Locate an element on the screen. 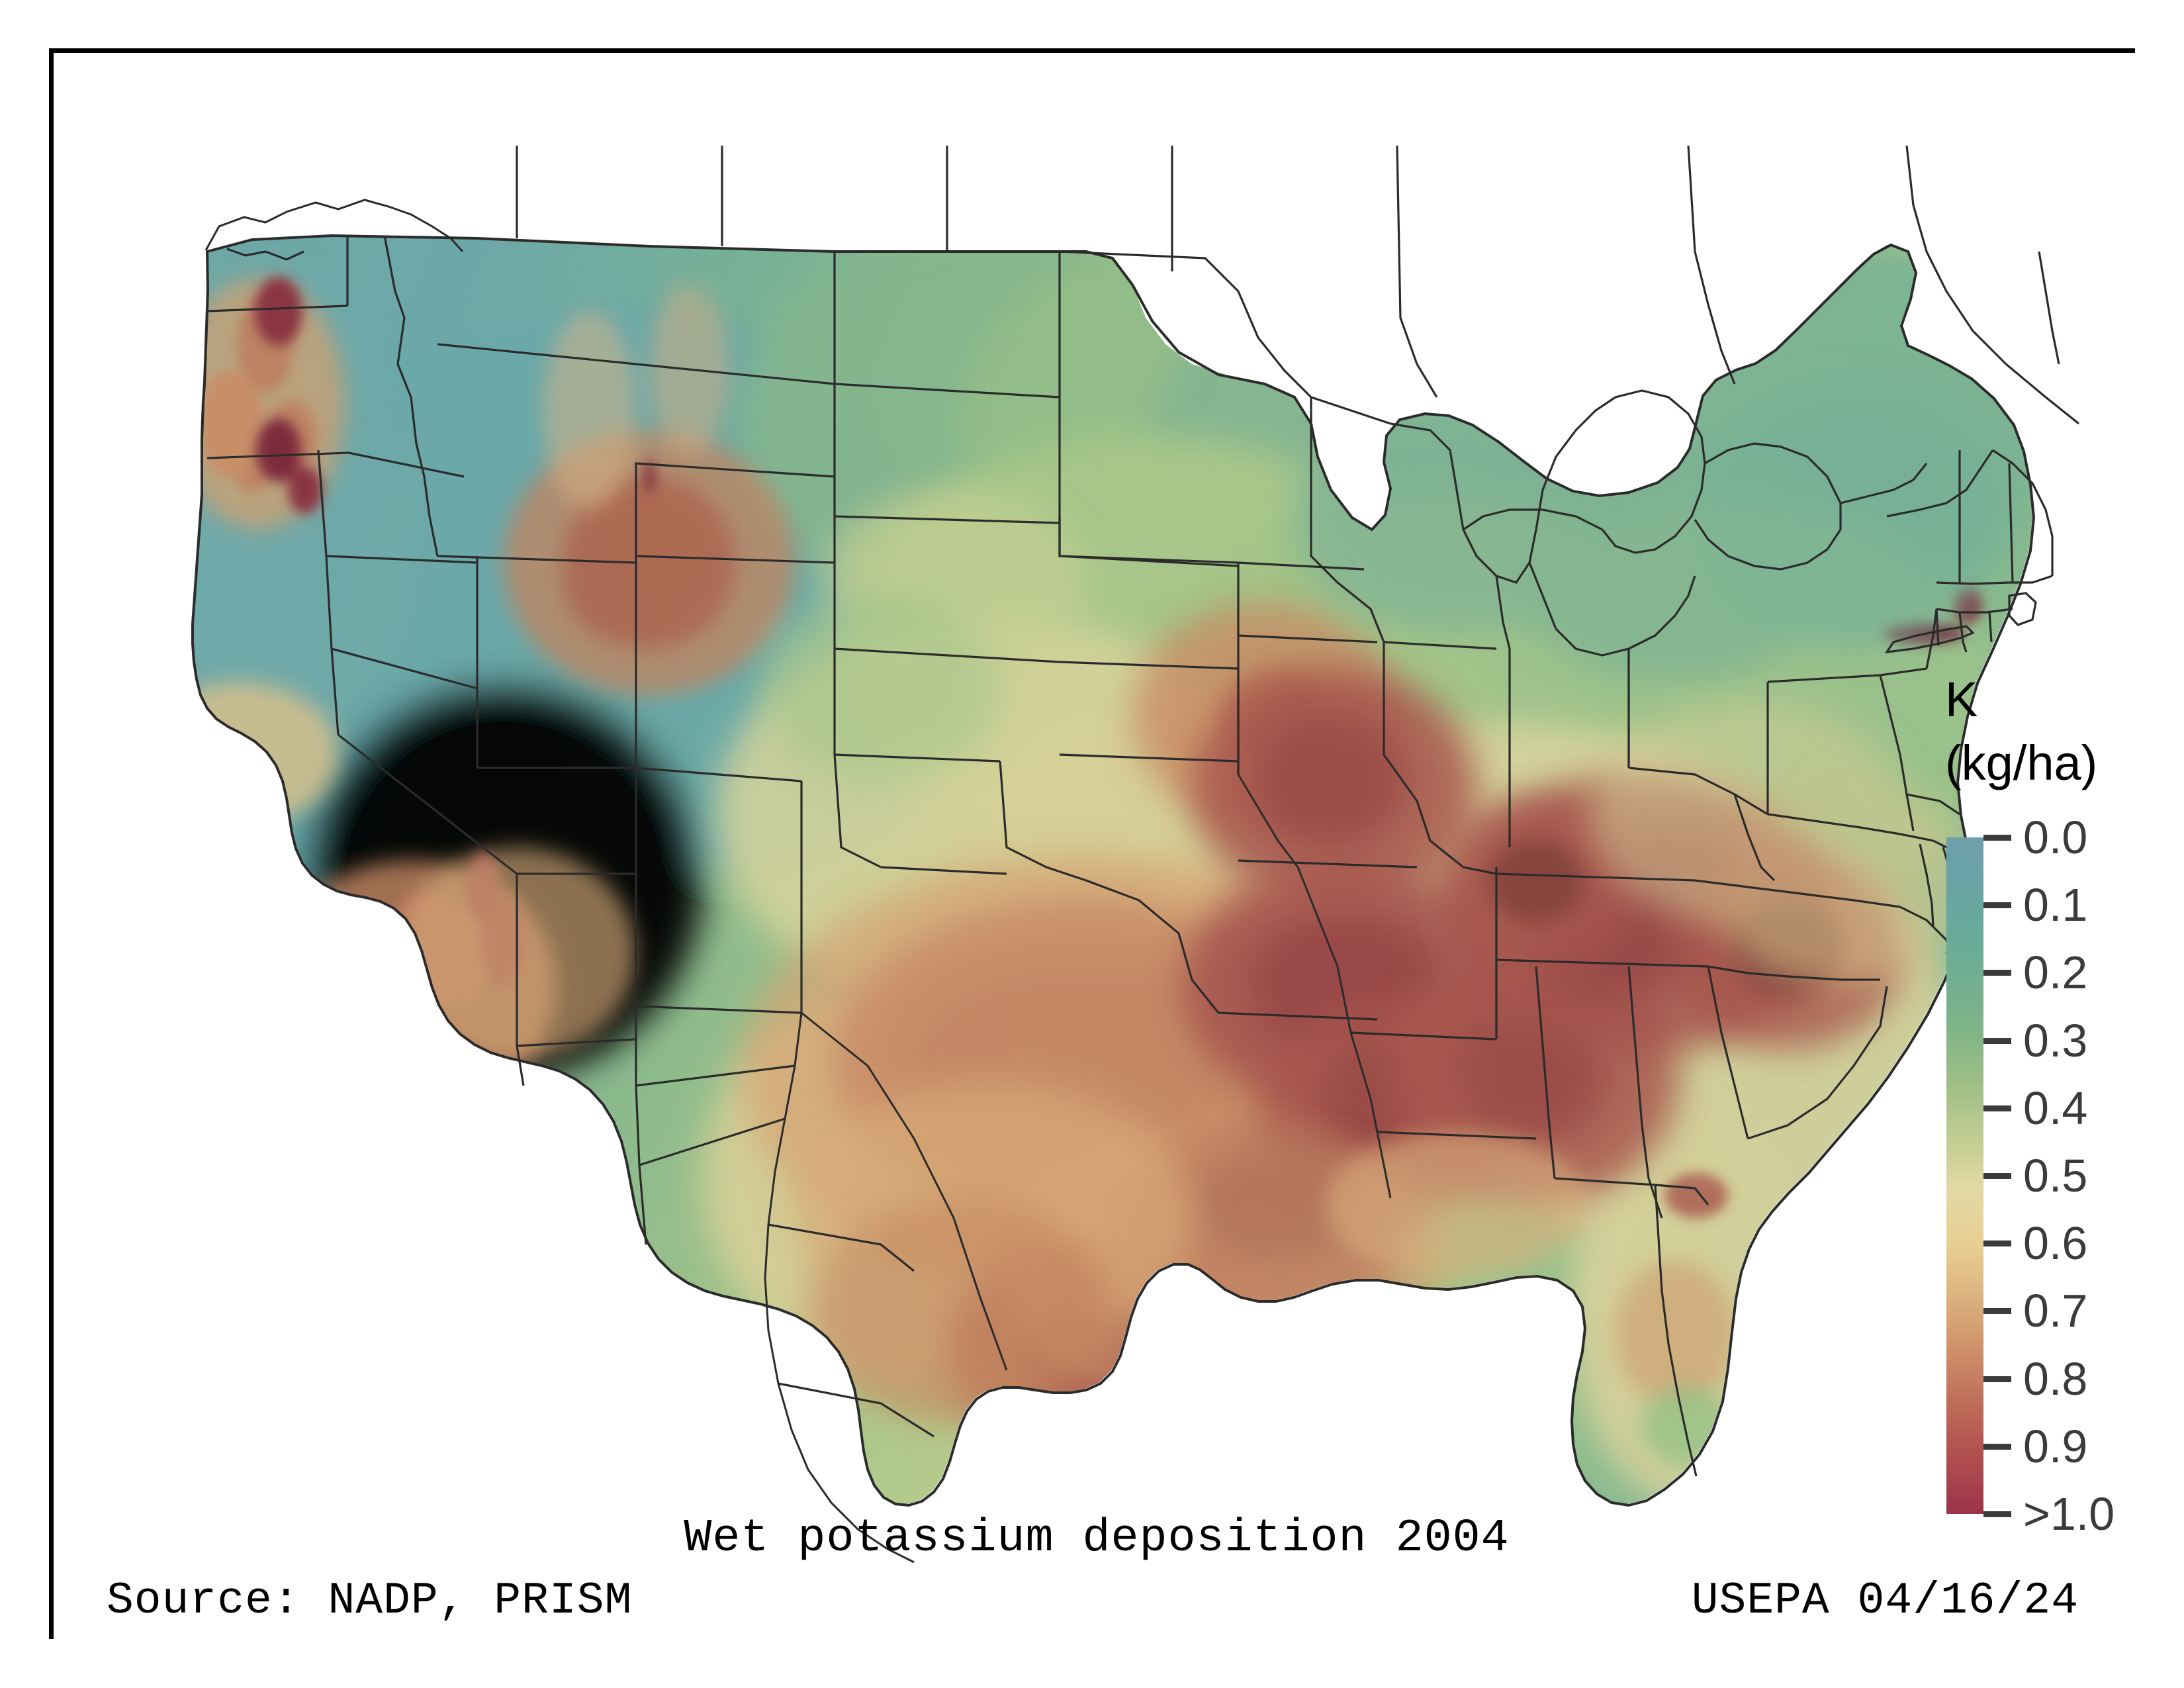 The height and width of the screenshot is (1688, 2184). colorbar-tick-label-2: 0.2 is located at coordinates (2055, 973).